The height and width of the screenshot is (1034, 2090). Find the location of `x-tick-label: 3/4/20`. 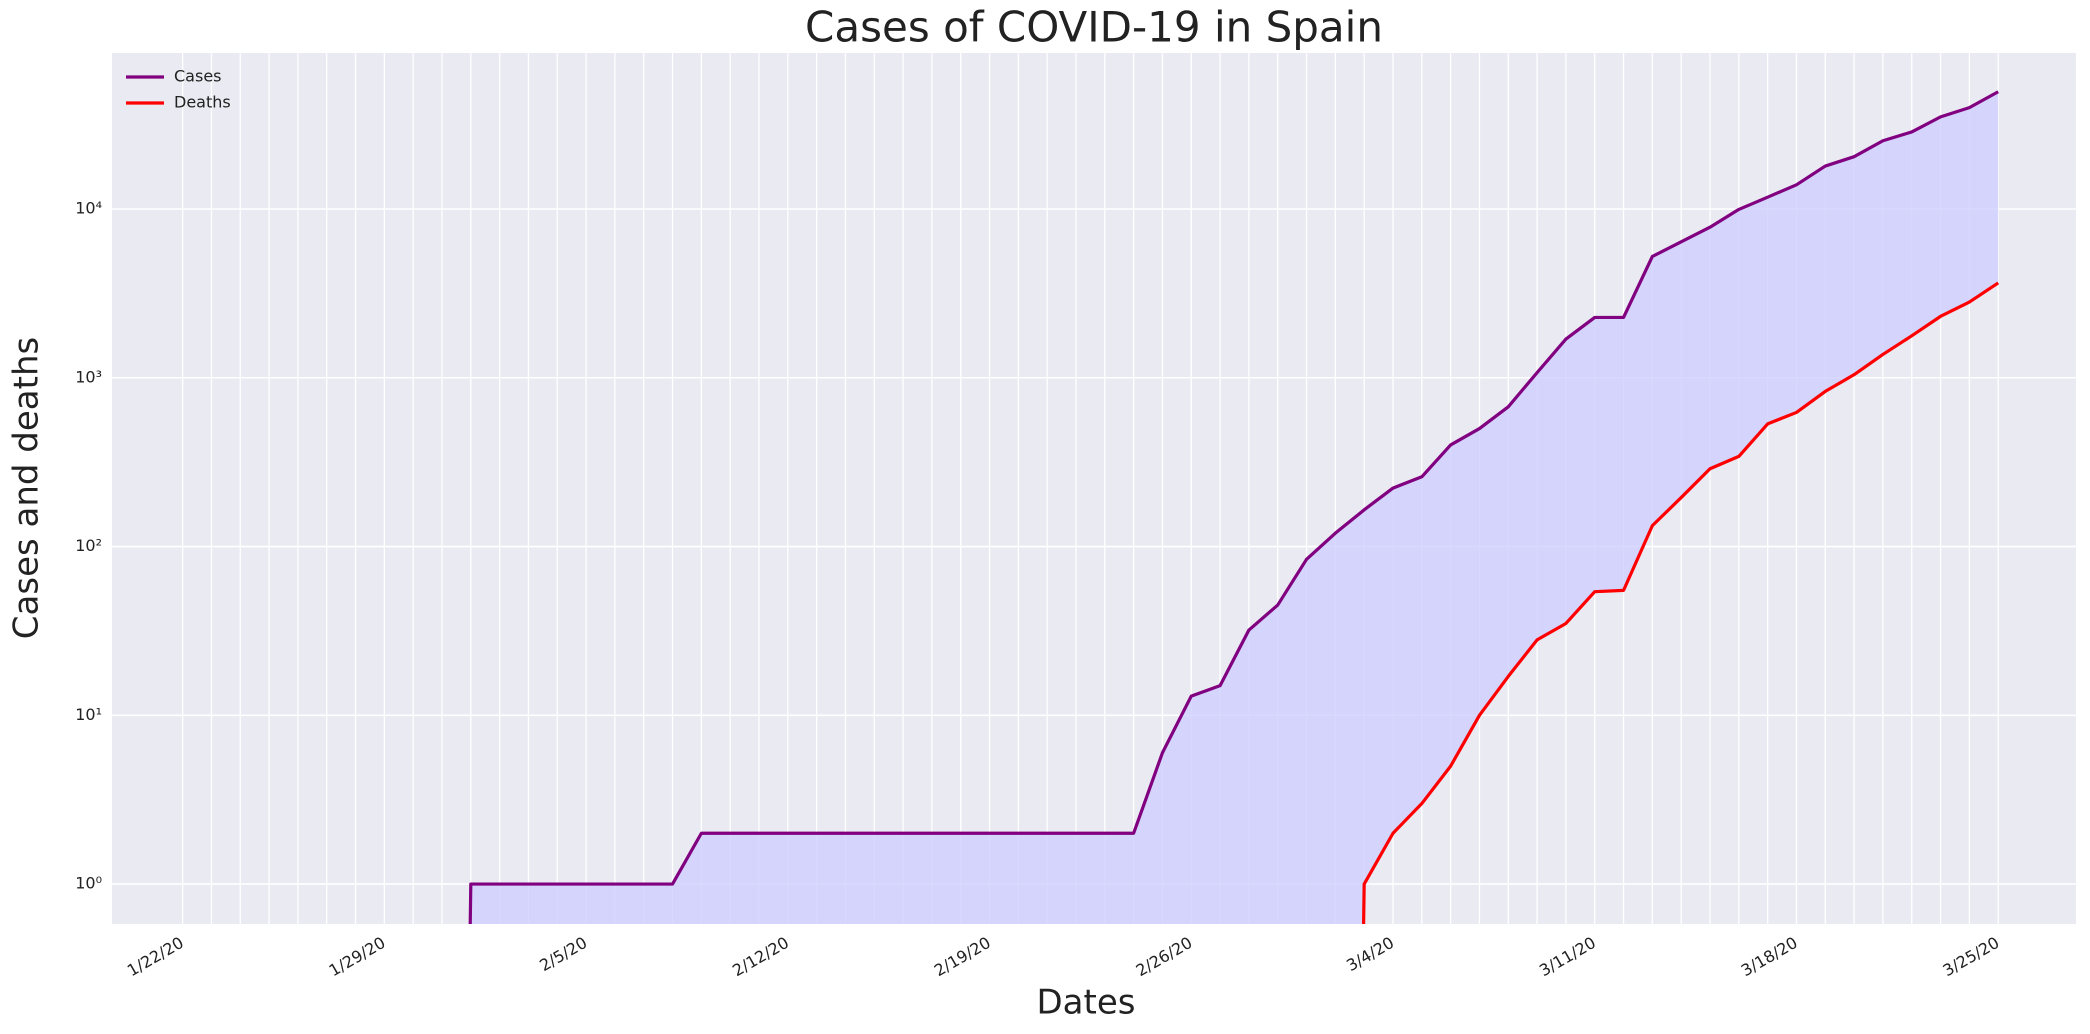

x-tick-label: 3/4/20 is located at coordinates (1370, 954).